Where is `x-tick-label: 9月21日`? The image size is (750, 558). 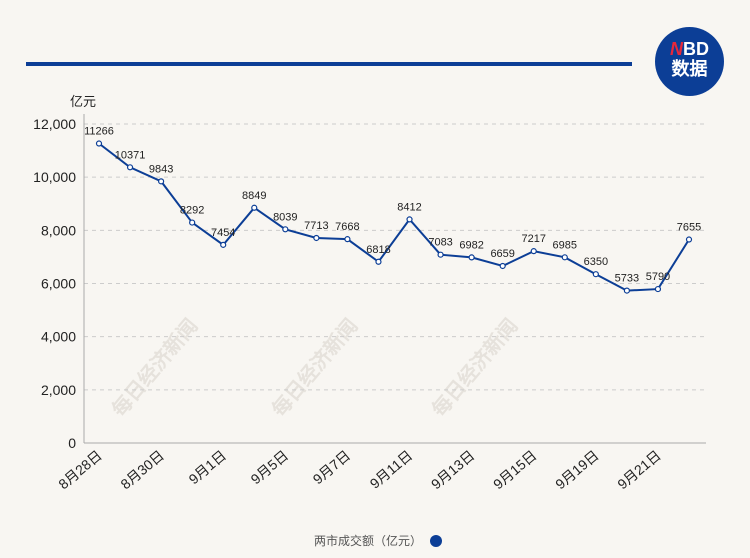
x-tick-label: 9月21日 is located at coordinates (639, 469).